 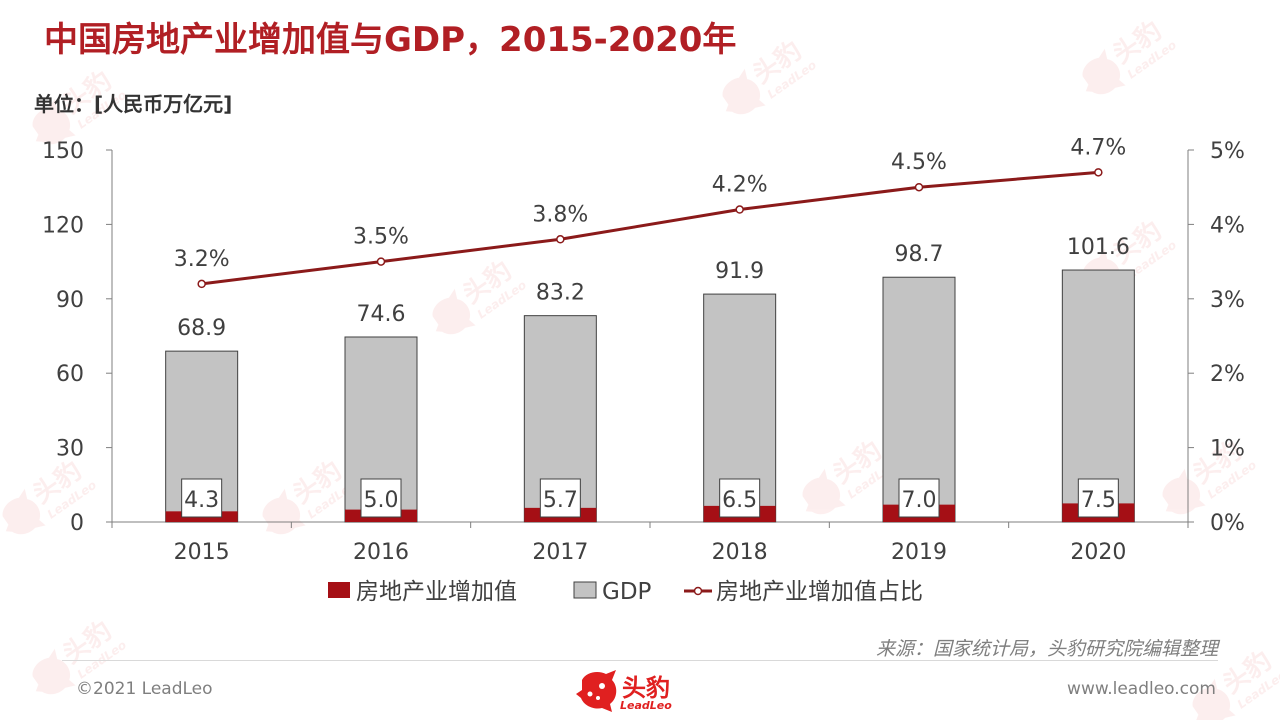 What do you see at coordinates (646, 688) in the screenshot?
I see `logo-text-cn: 头豹` at bounding box center [646, 688].